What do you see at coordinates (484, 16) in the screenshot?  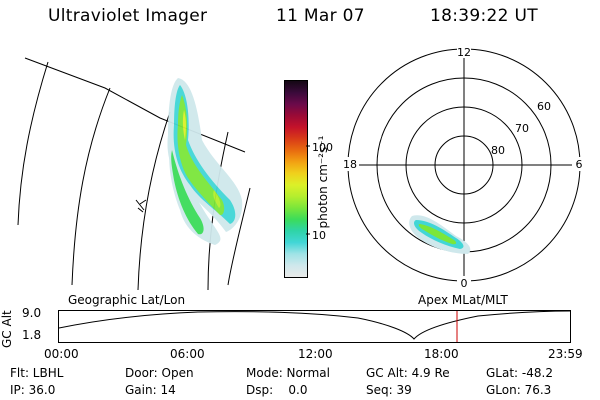 I see `time-label: 18:39:22 UT` at bounding box center [484, 16].